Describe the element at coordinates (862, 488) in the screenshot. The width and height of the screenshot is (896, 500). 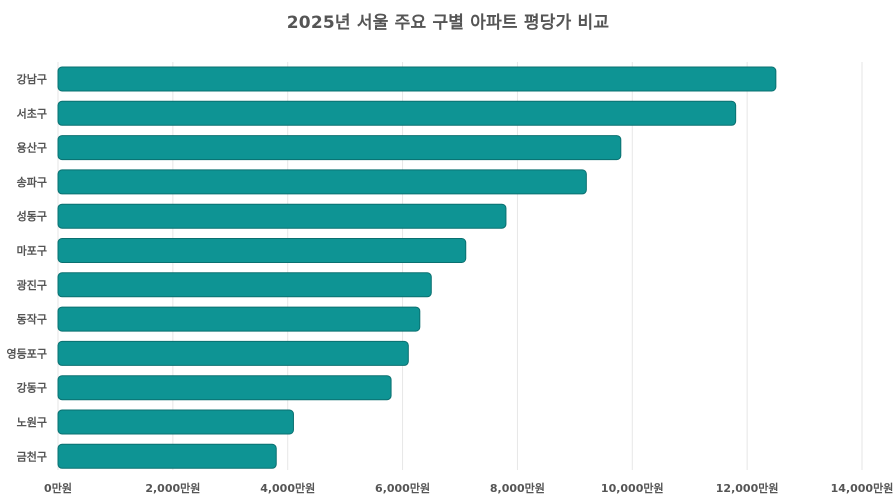
I see `x-tick-label: 14,000만원` at that location.